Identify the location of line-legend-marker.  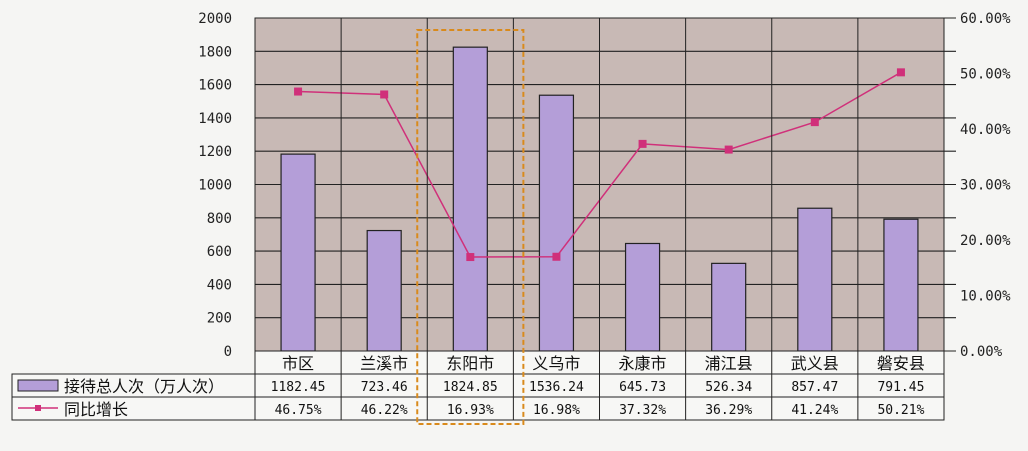
(38, 408).